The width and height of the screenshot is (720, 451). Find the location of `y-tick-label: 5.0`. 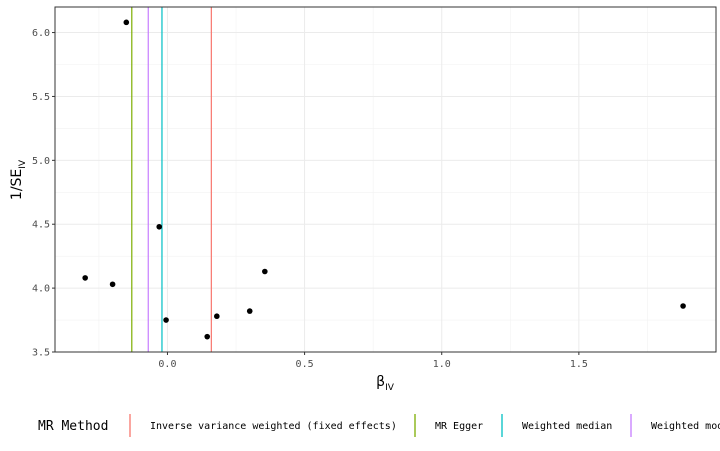

y-tick-label: 5.0 is located at coordinates (41, 161).